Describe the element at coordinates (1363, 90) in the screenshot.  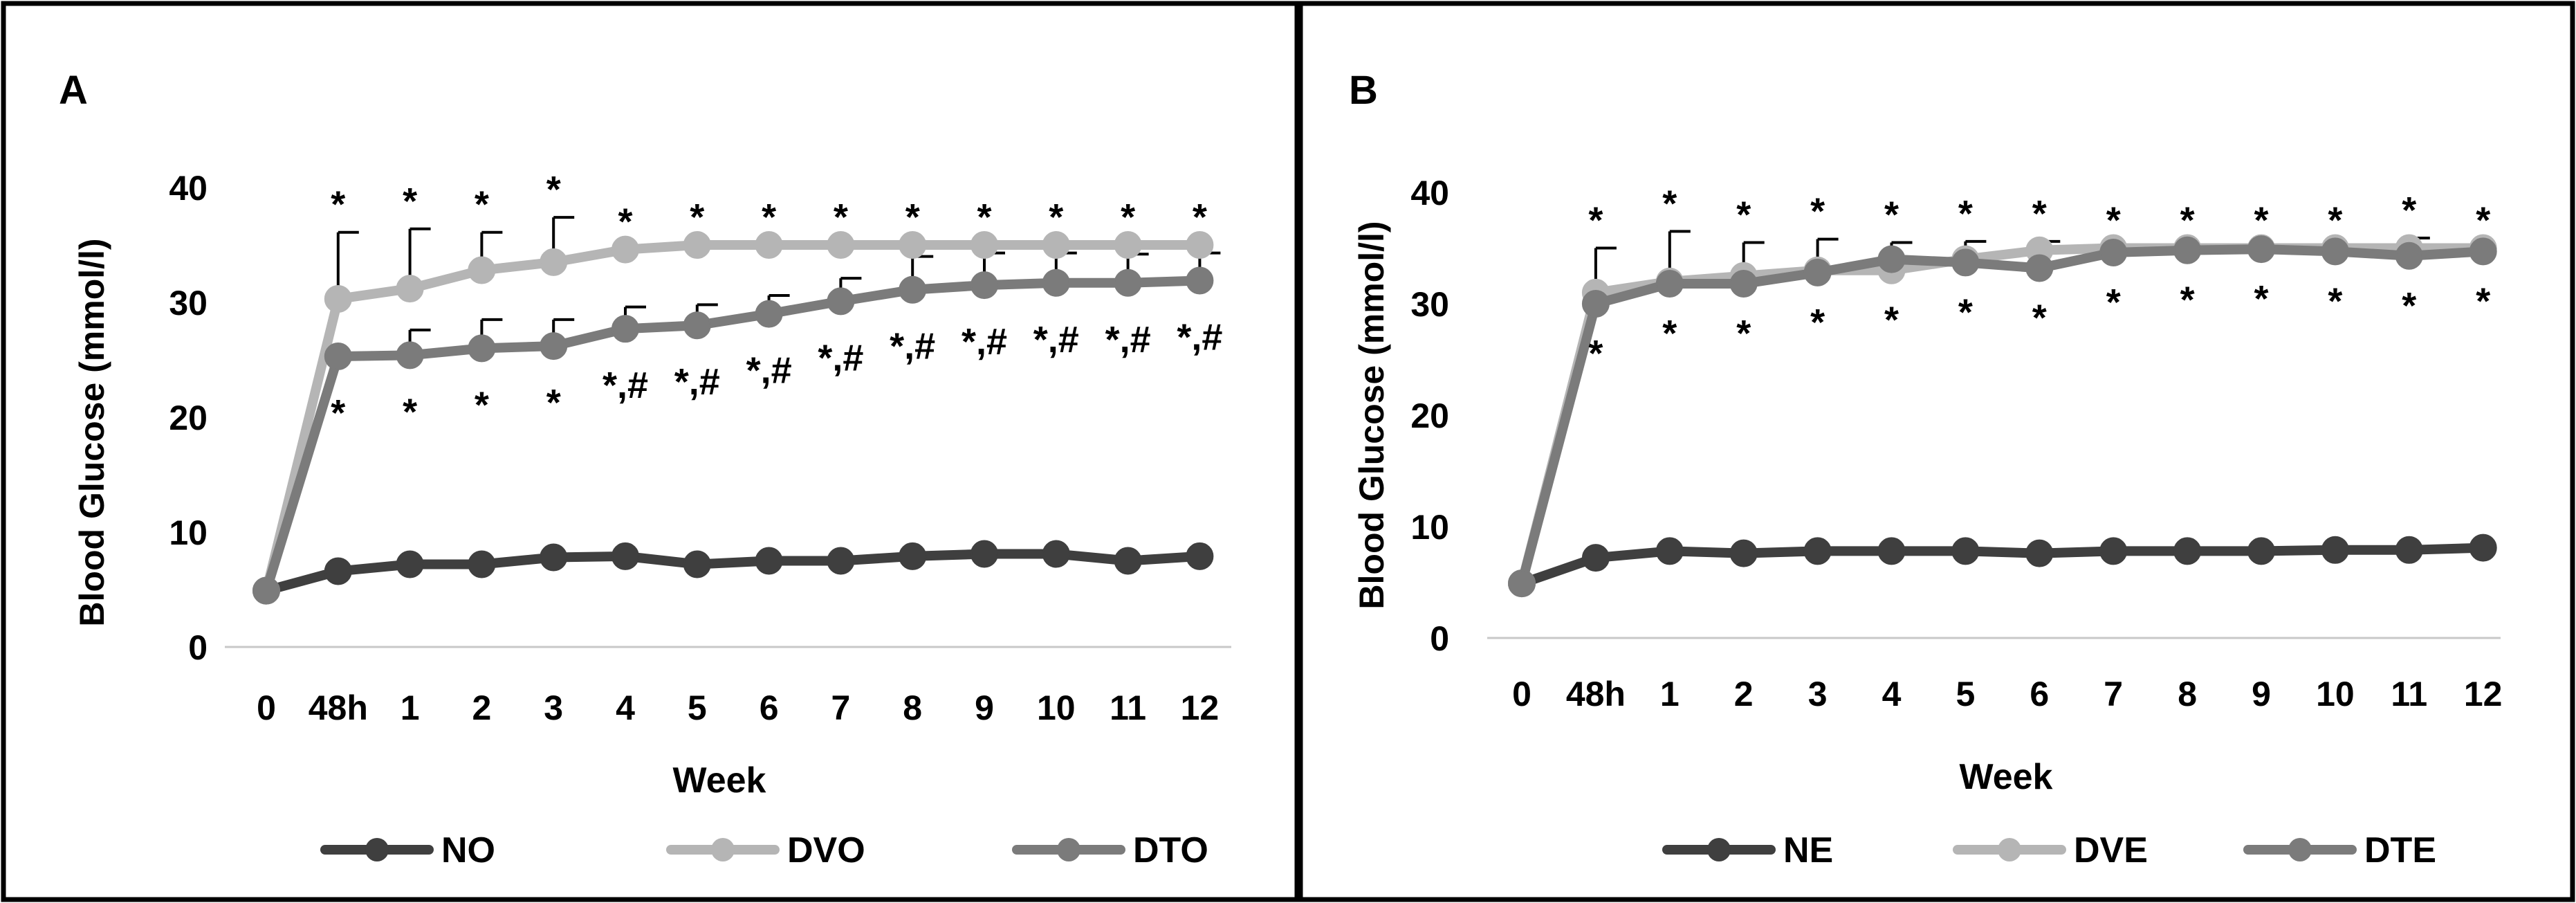
I see `panel-b-letter: B` at that location.